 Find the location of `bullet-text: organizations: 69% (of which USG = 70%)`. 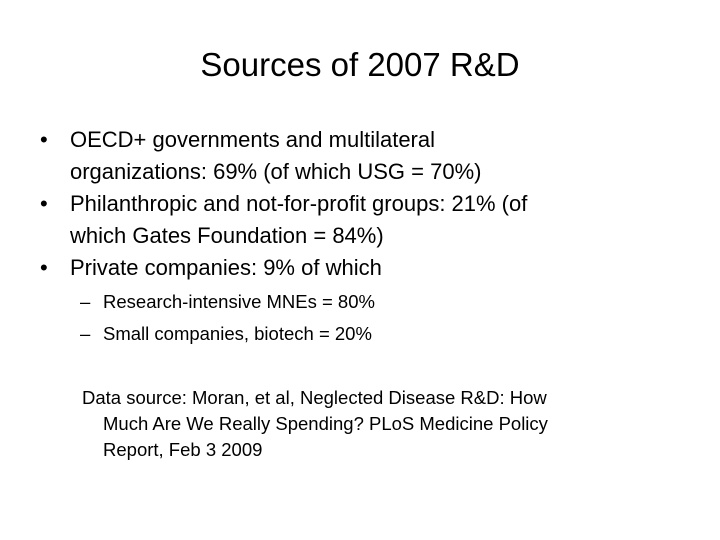

bullet-text: organizations: 69% (of which USG = 70%) is located at coordinates (276, 171).